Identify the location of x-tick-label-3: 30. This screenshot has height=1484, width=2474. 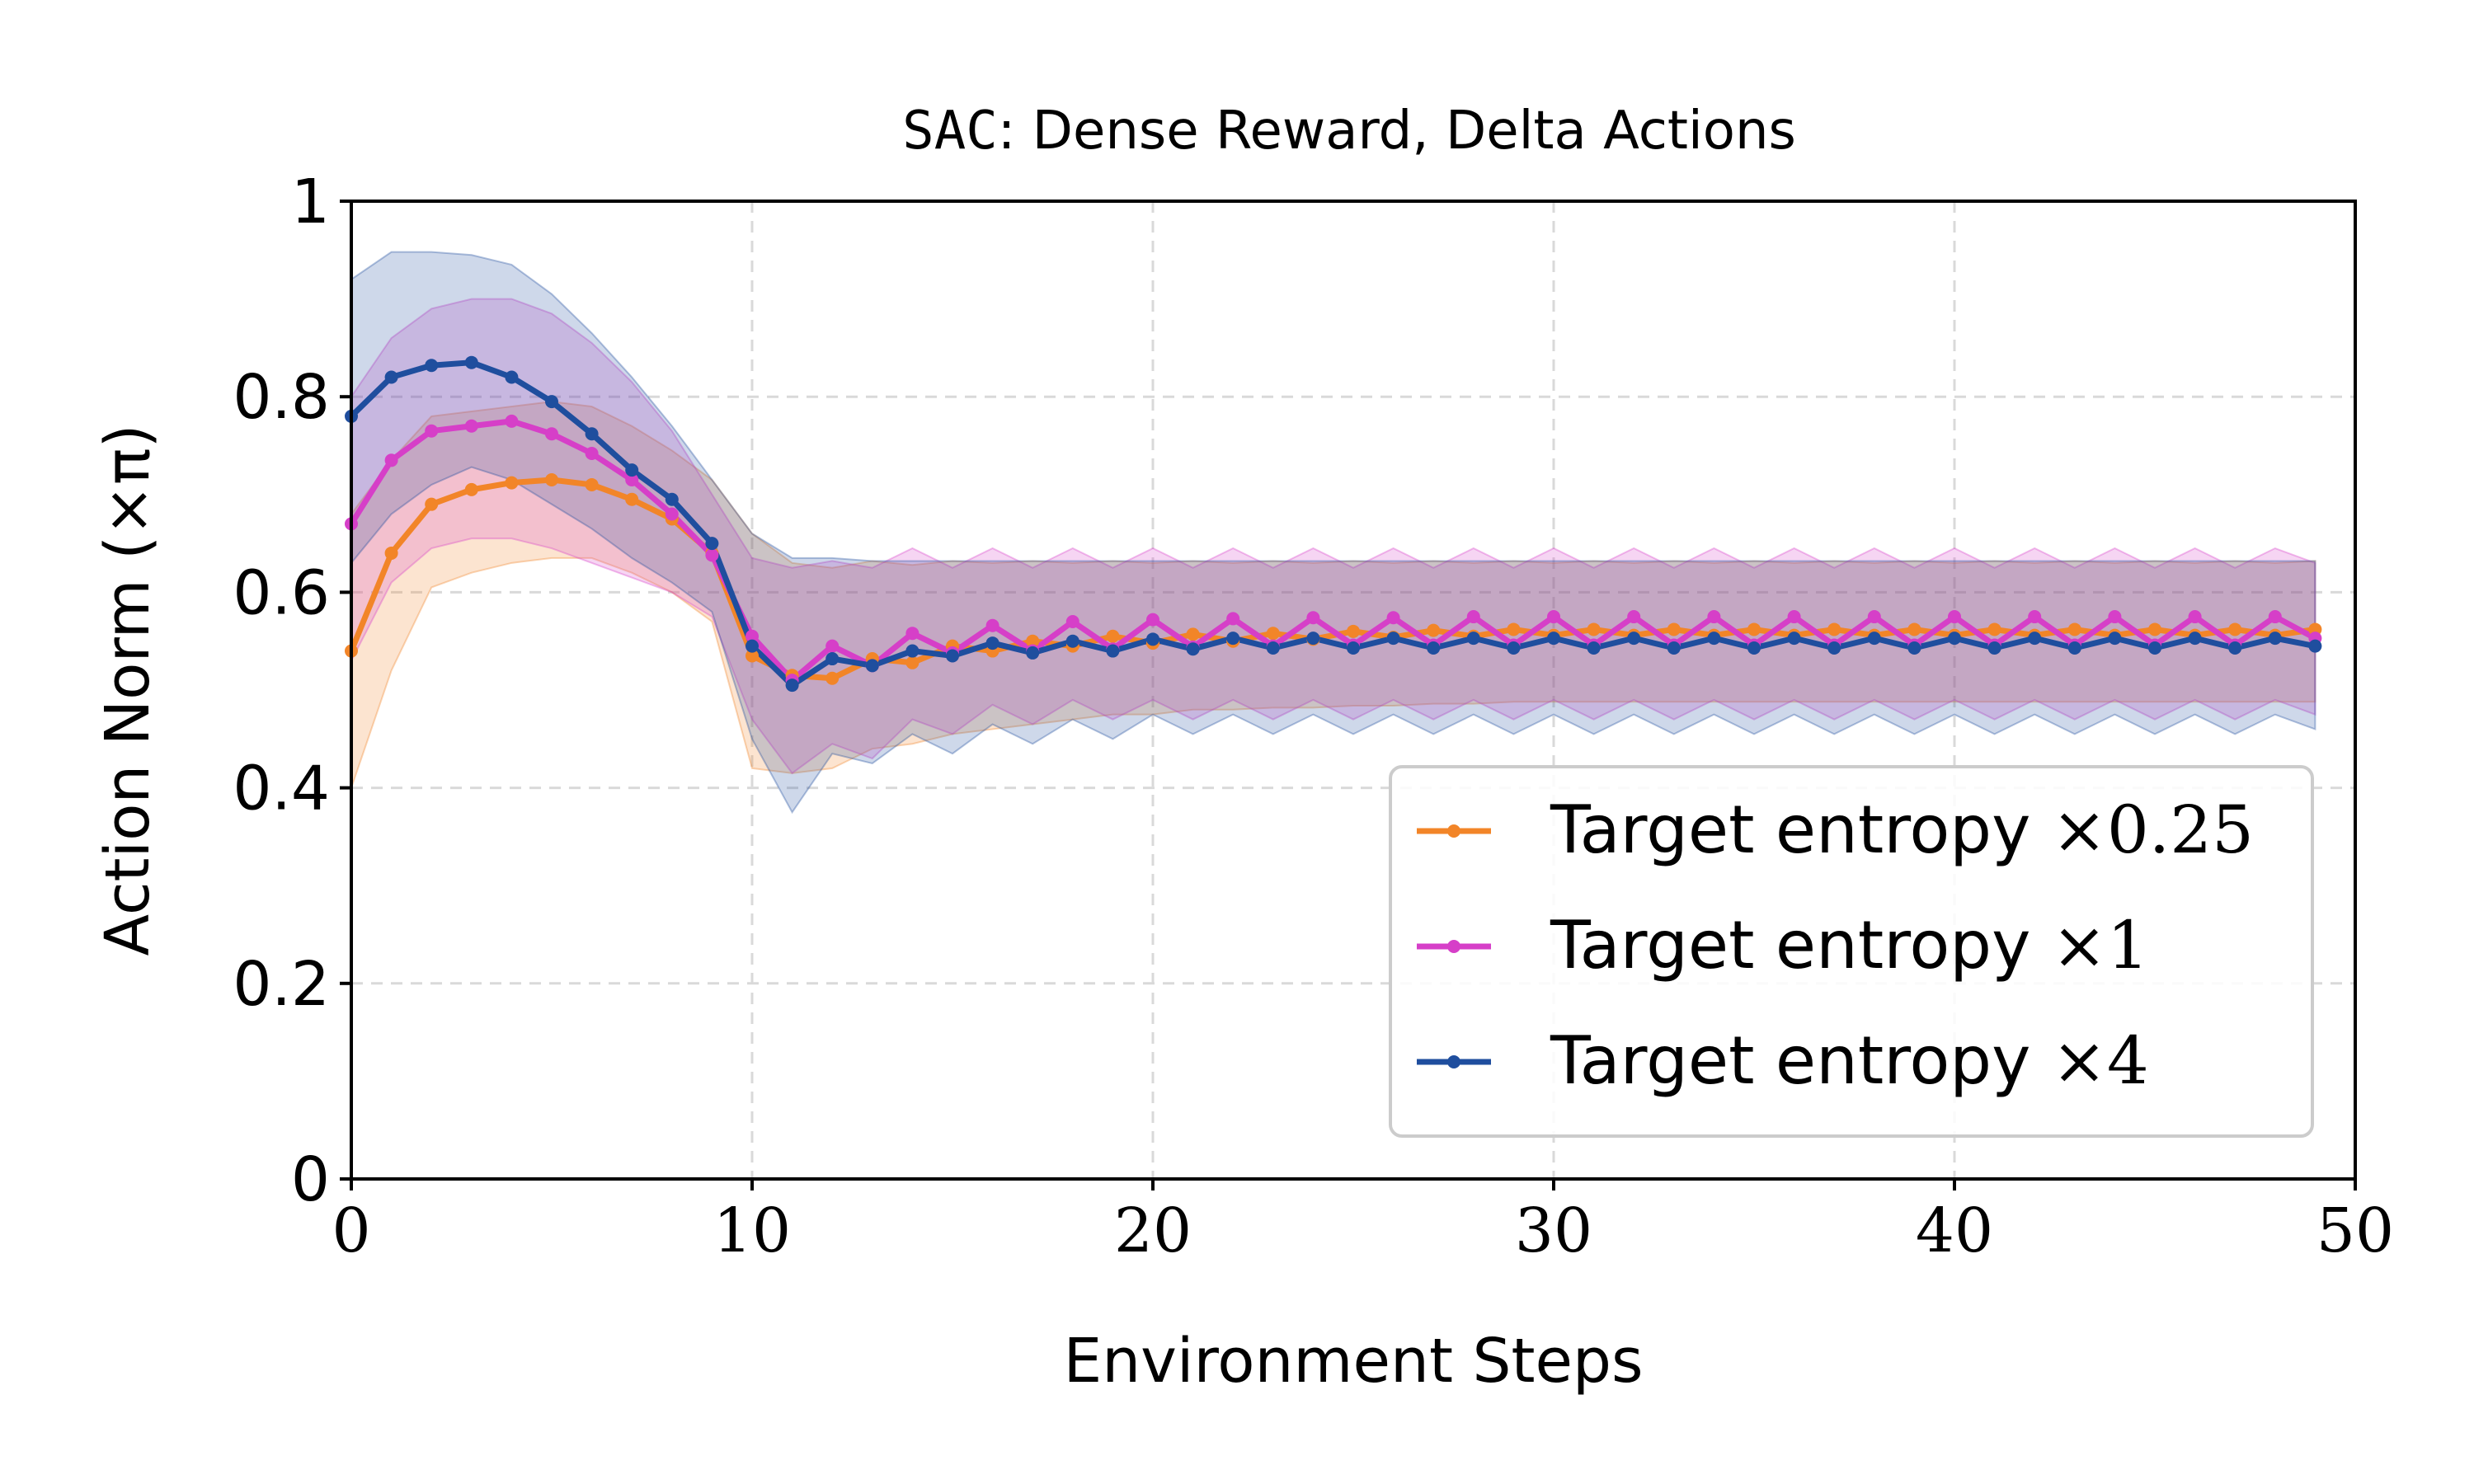
(1553, 1230).